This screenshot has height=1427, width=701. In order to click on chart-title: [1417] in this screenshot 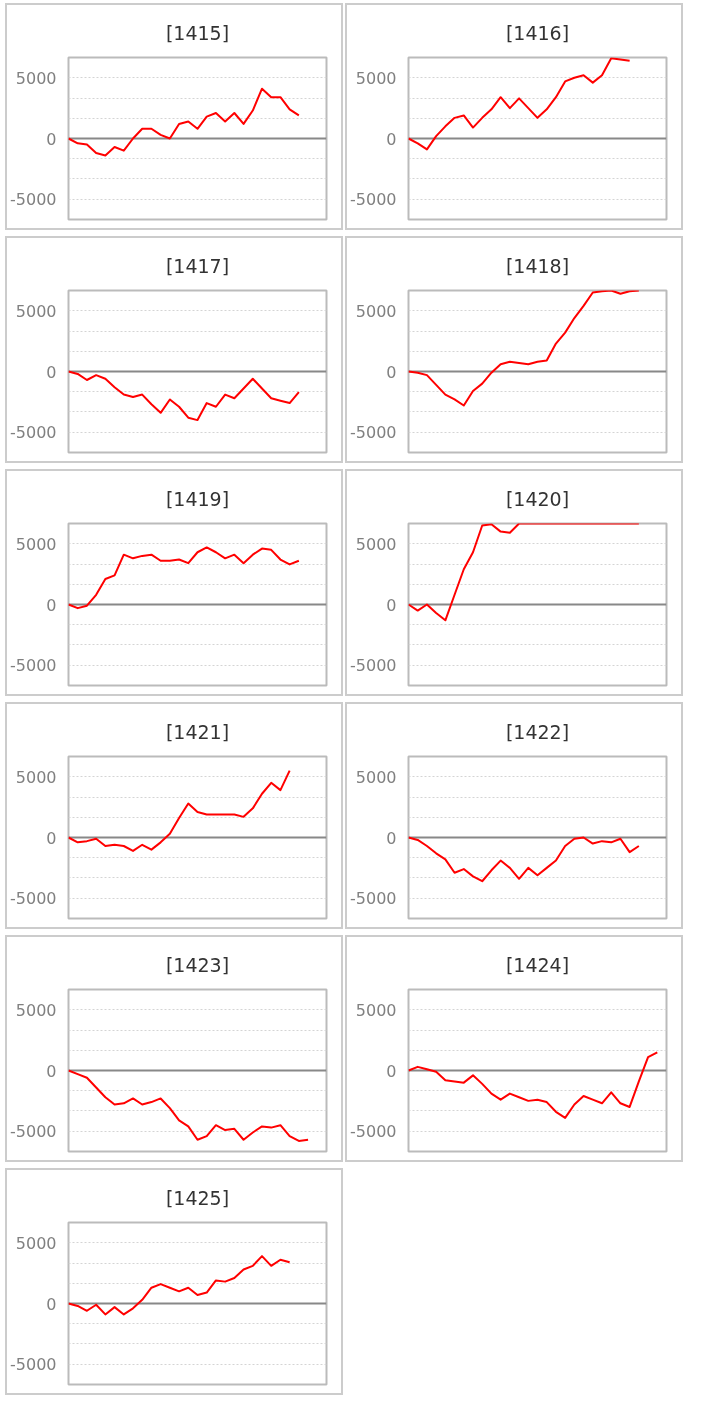, I will do `click(197, 265)`.